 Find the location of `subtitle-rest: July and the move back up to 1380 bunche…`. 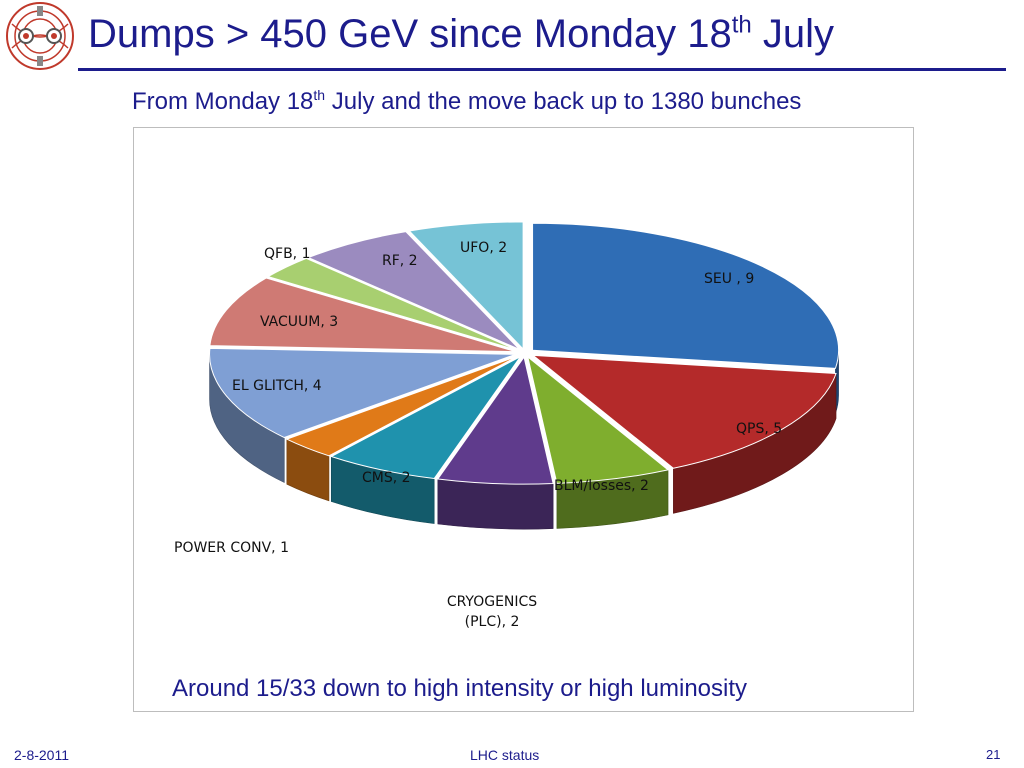

subtitle-rest: July and the move back up to 1380 bunche… is located at coordinates (563, 101).